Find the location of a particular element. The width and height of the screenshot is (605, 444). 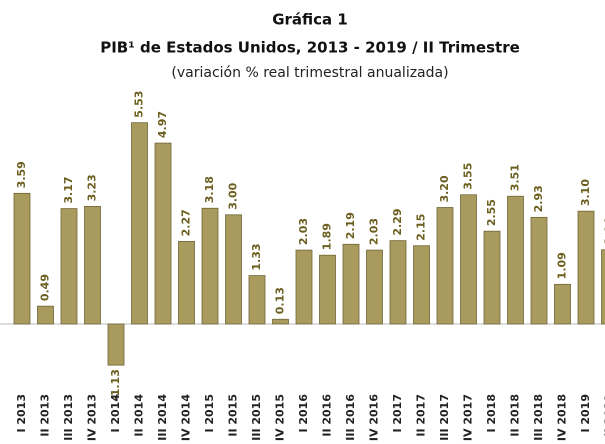

x-tick-label: III 2013 is located at coordinates (68, 417).